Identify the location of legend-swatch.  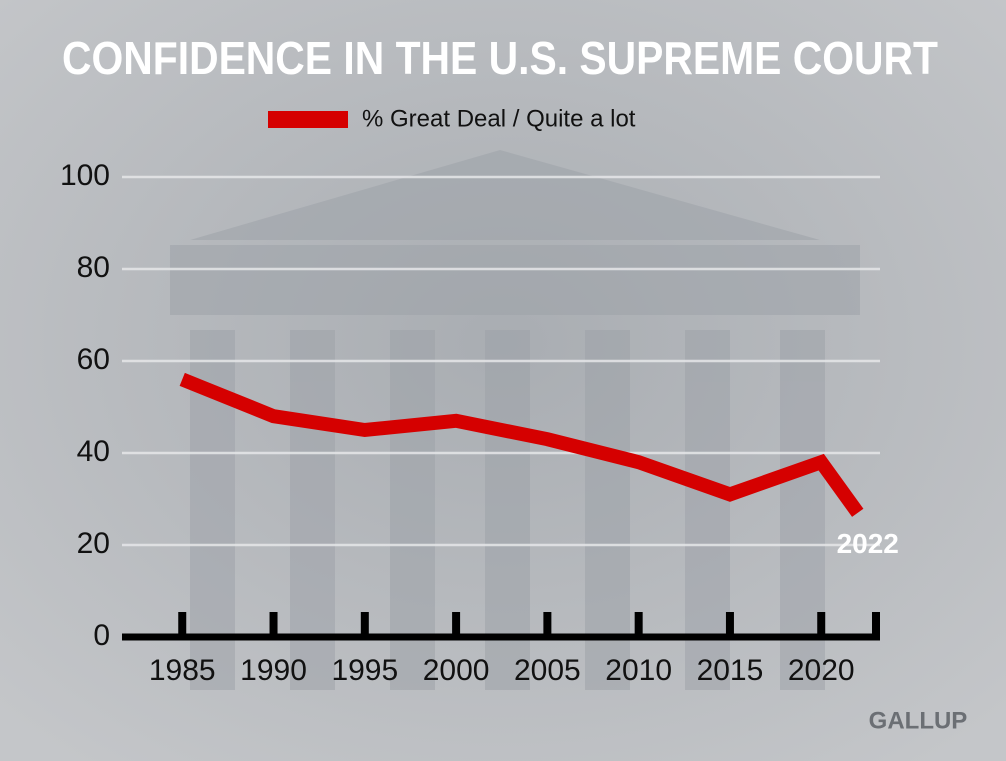
(308, 119).